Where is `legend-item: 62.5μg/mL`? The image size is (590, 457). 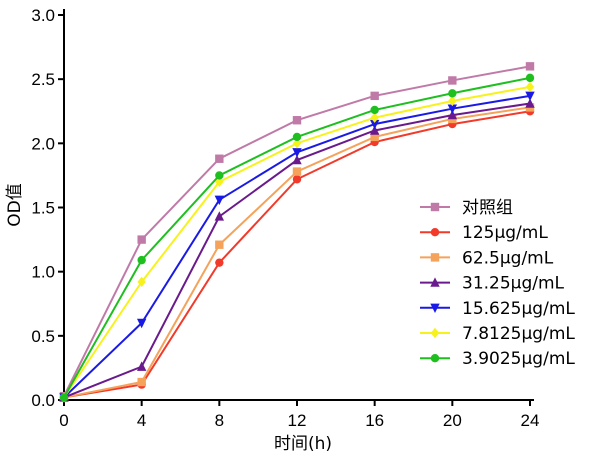
legend-item: 62.5μg/mL is located at coordinates (487, 258).